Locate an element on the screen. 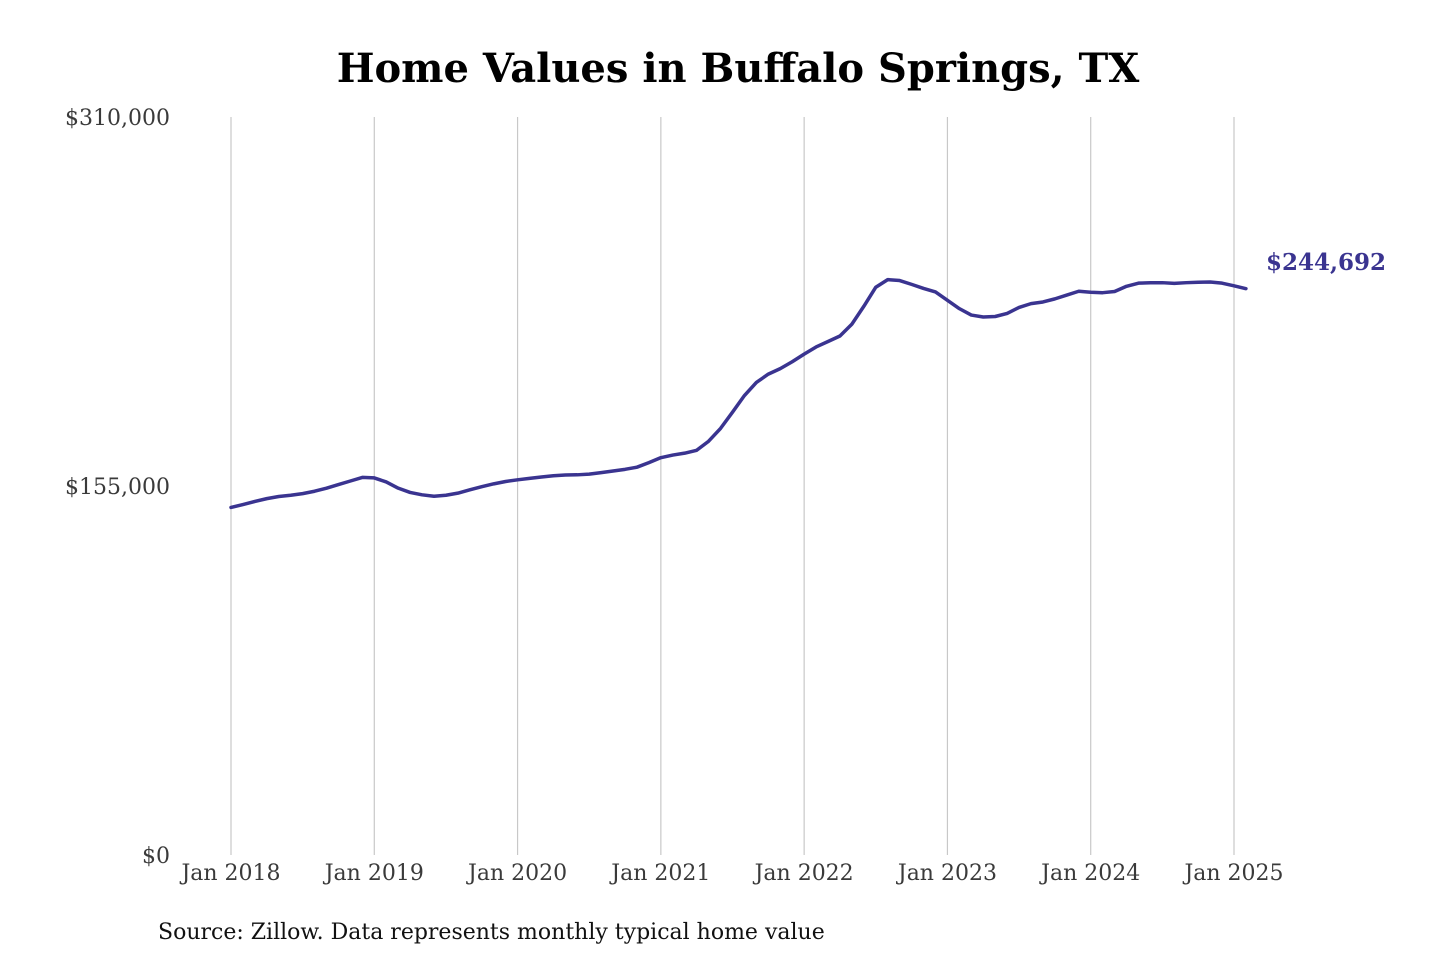 The width and height of the screenshot is (1440, 960). end-value-label: $244,692 is located at coordinates (1326, 262).